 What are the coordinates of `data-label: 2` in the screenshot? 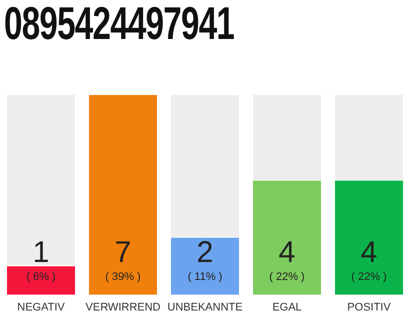 It's located at (205, 252).